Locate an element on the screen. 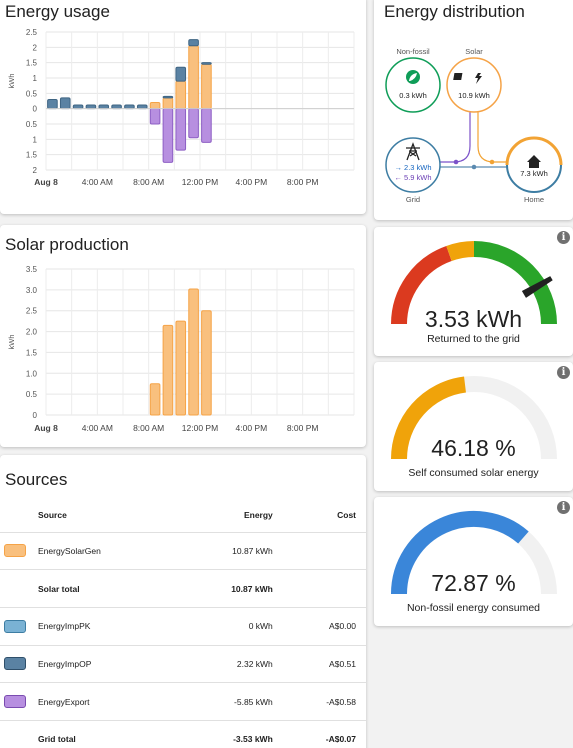 The height and width of the screenshot is (748, 573). energy-value: 10.87 kWh is located at coordinates (226, 588).